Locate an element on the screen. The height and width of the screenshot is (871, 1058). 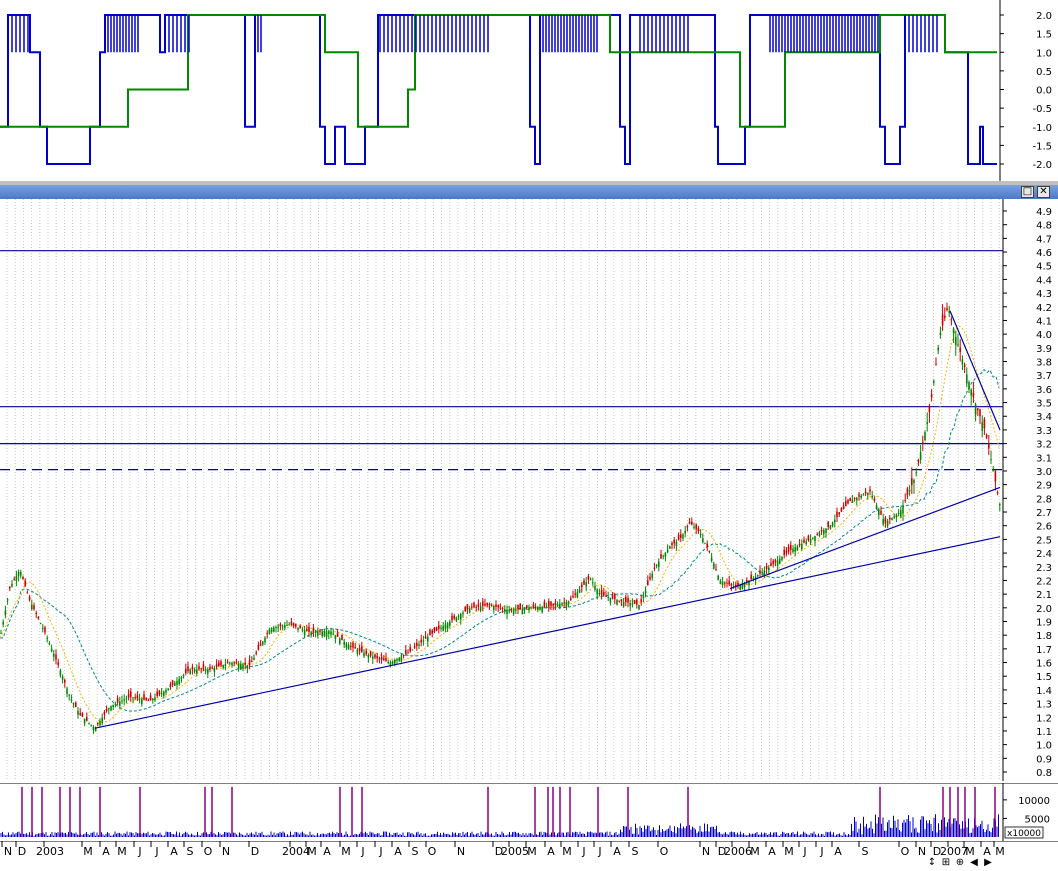
price-tick-label: 4.4 is located at coordinates (1044, 280).